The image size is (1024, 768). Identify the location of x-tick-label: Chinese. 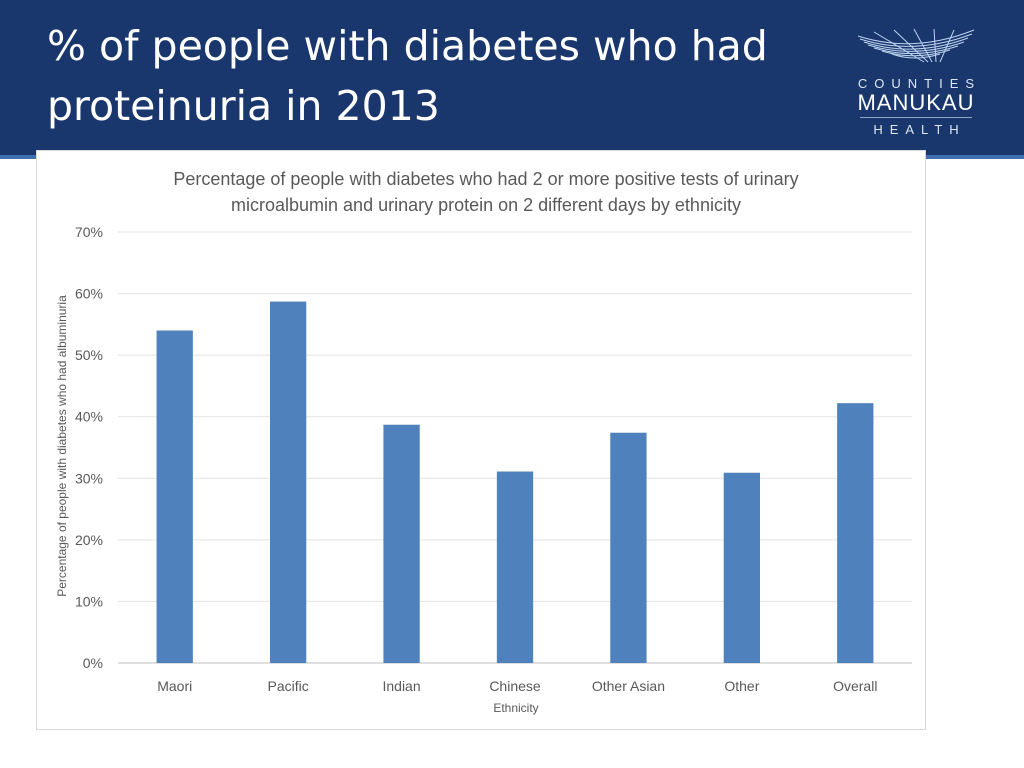
(515, 686).